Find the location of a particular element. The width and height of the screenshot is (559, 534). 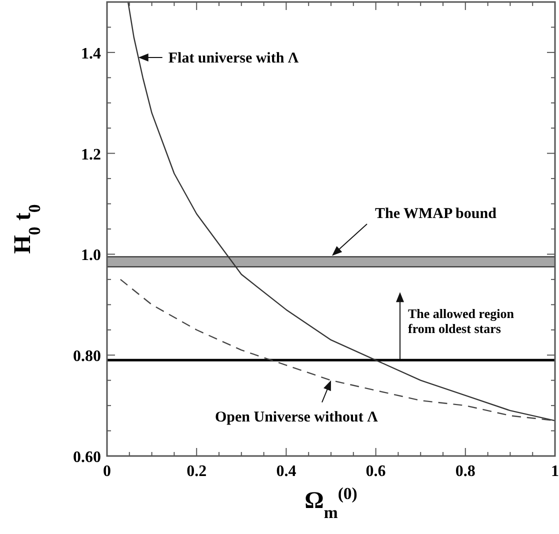

band-label: The WMAP bound is located at coordinates (436, 214).